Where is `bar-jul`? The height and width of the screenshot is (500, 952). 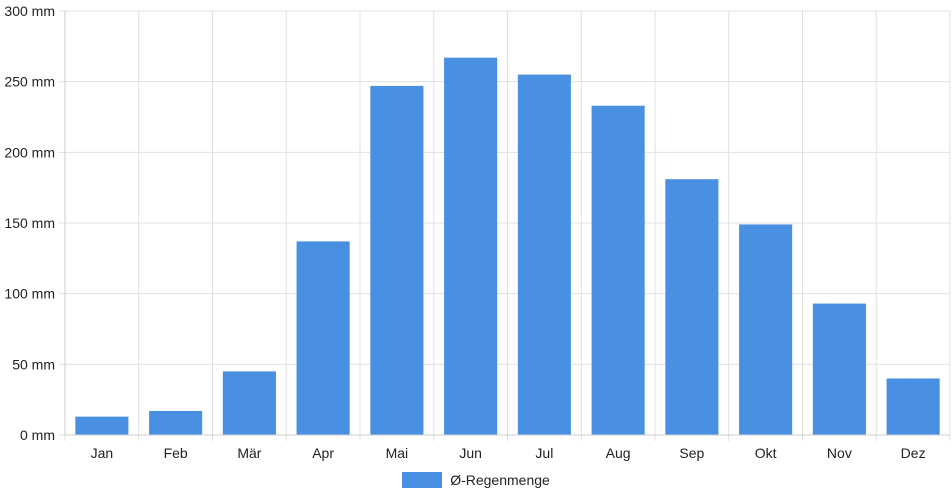
bar-jul is located at coordinates (544, 254).